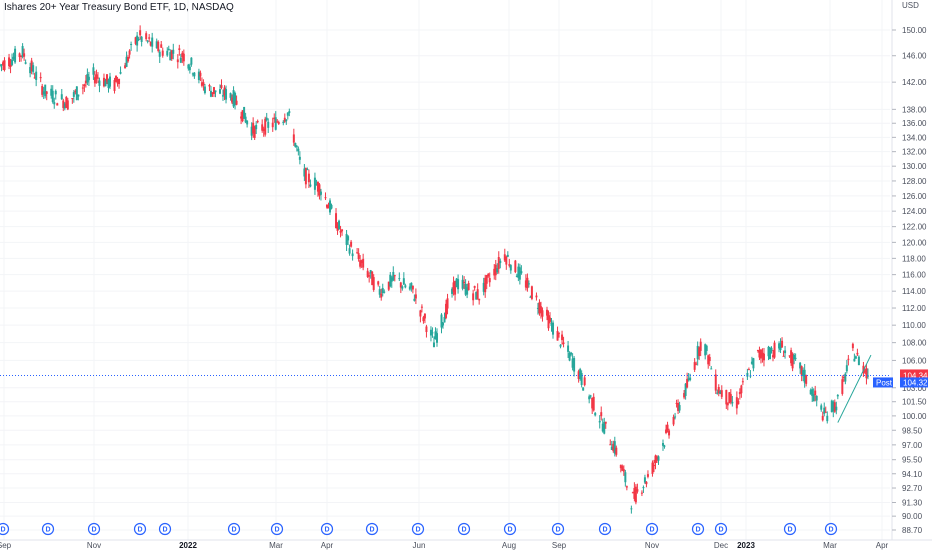 This screenshot has width=932, height=550. What do you see at coordinates (94, 545) in the screenshot?
I see `time-label: Nov` at bounding box center [94, 545].